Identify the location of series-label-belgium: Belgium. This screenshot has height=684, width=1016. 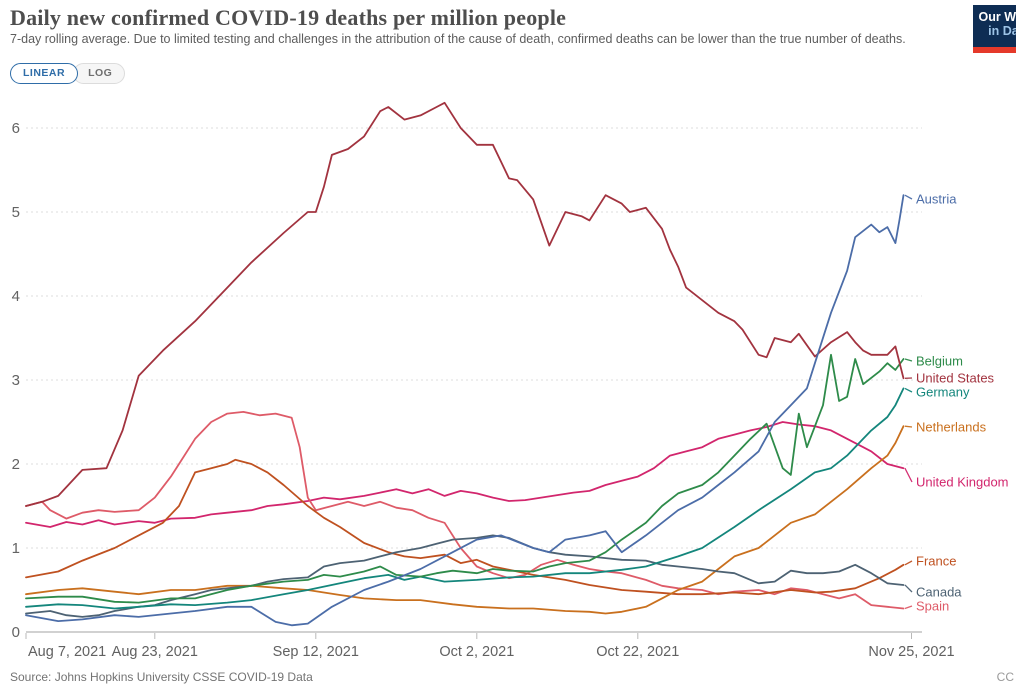
(939, 361).